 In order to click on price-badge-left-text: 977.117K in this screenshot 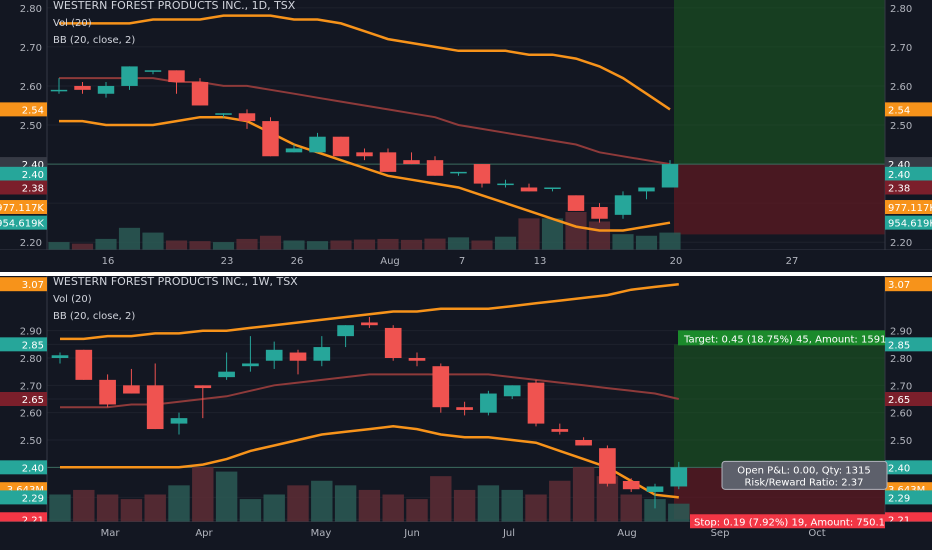, I will do `click(22, 208)`.